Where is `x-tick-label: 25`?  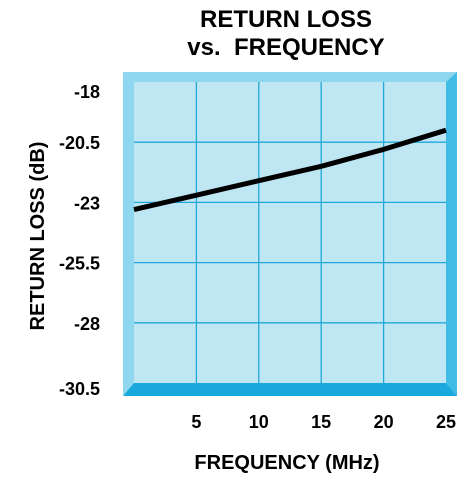
x-tick-label: 25 is located at coordinates (446, 422).